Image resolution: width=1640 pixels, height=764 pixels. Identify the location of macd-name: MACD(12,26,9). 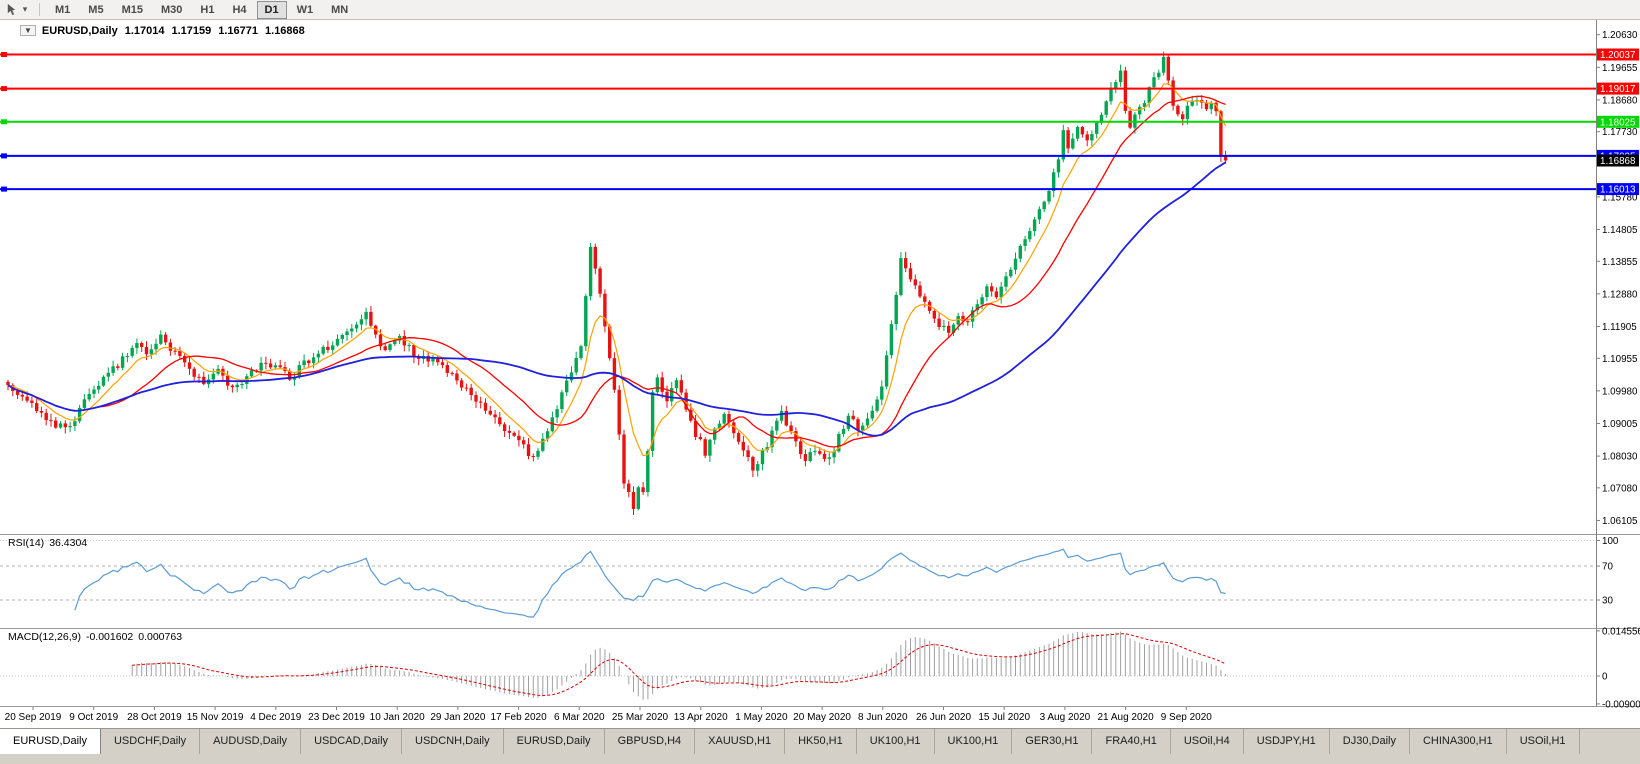
(44, 637).